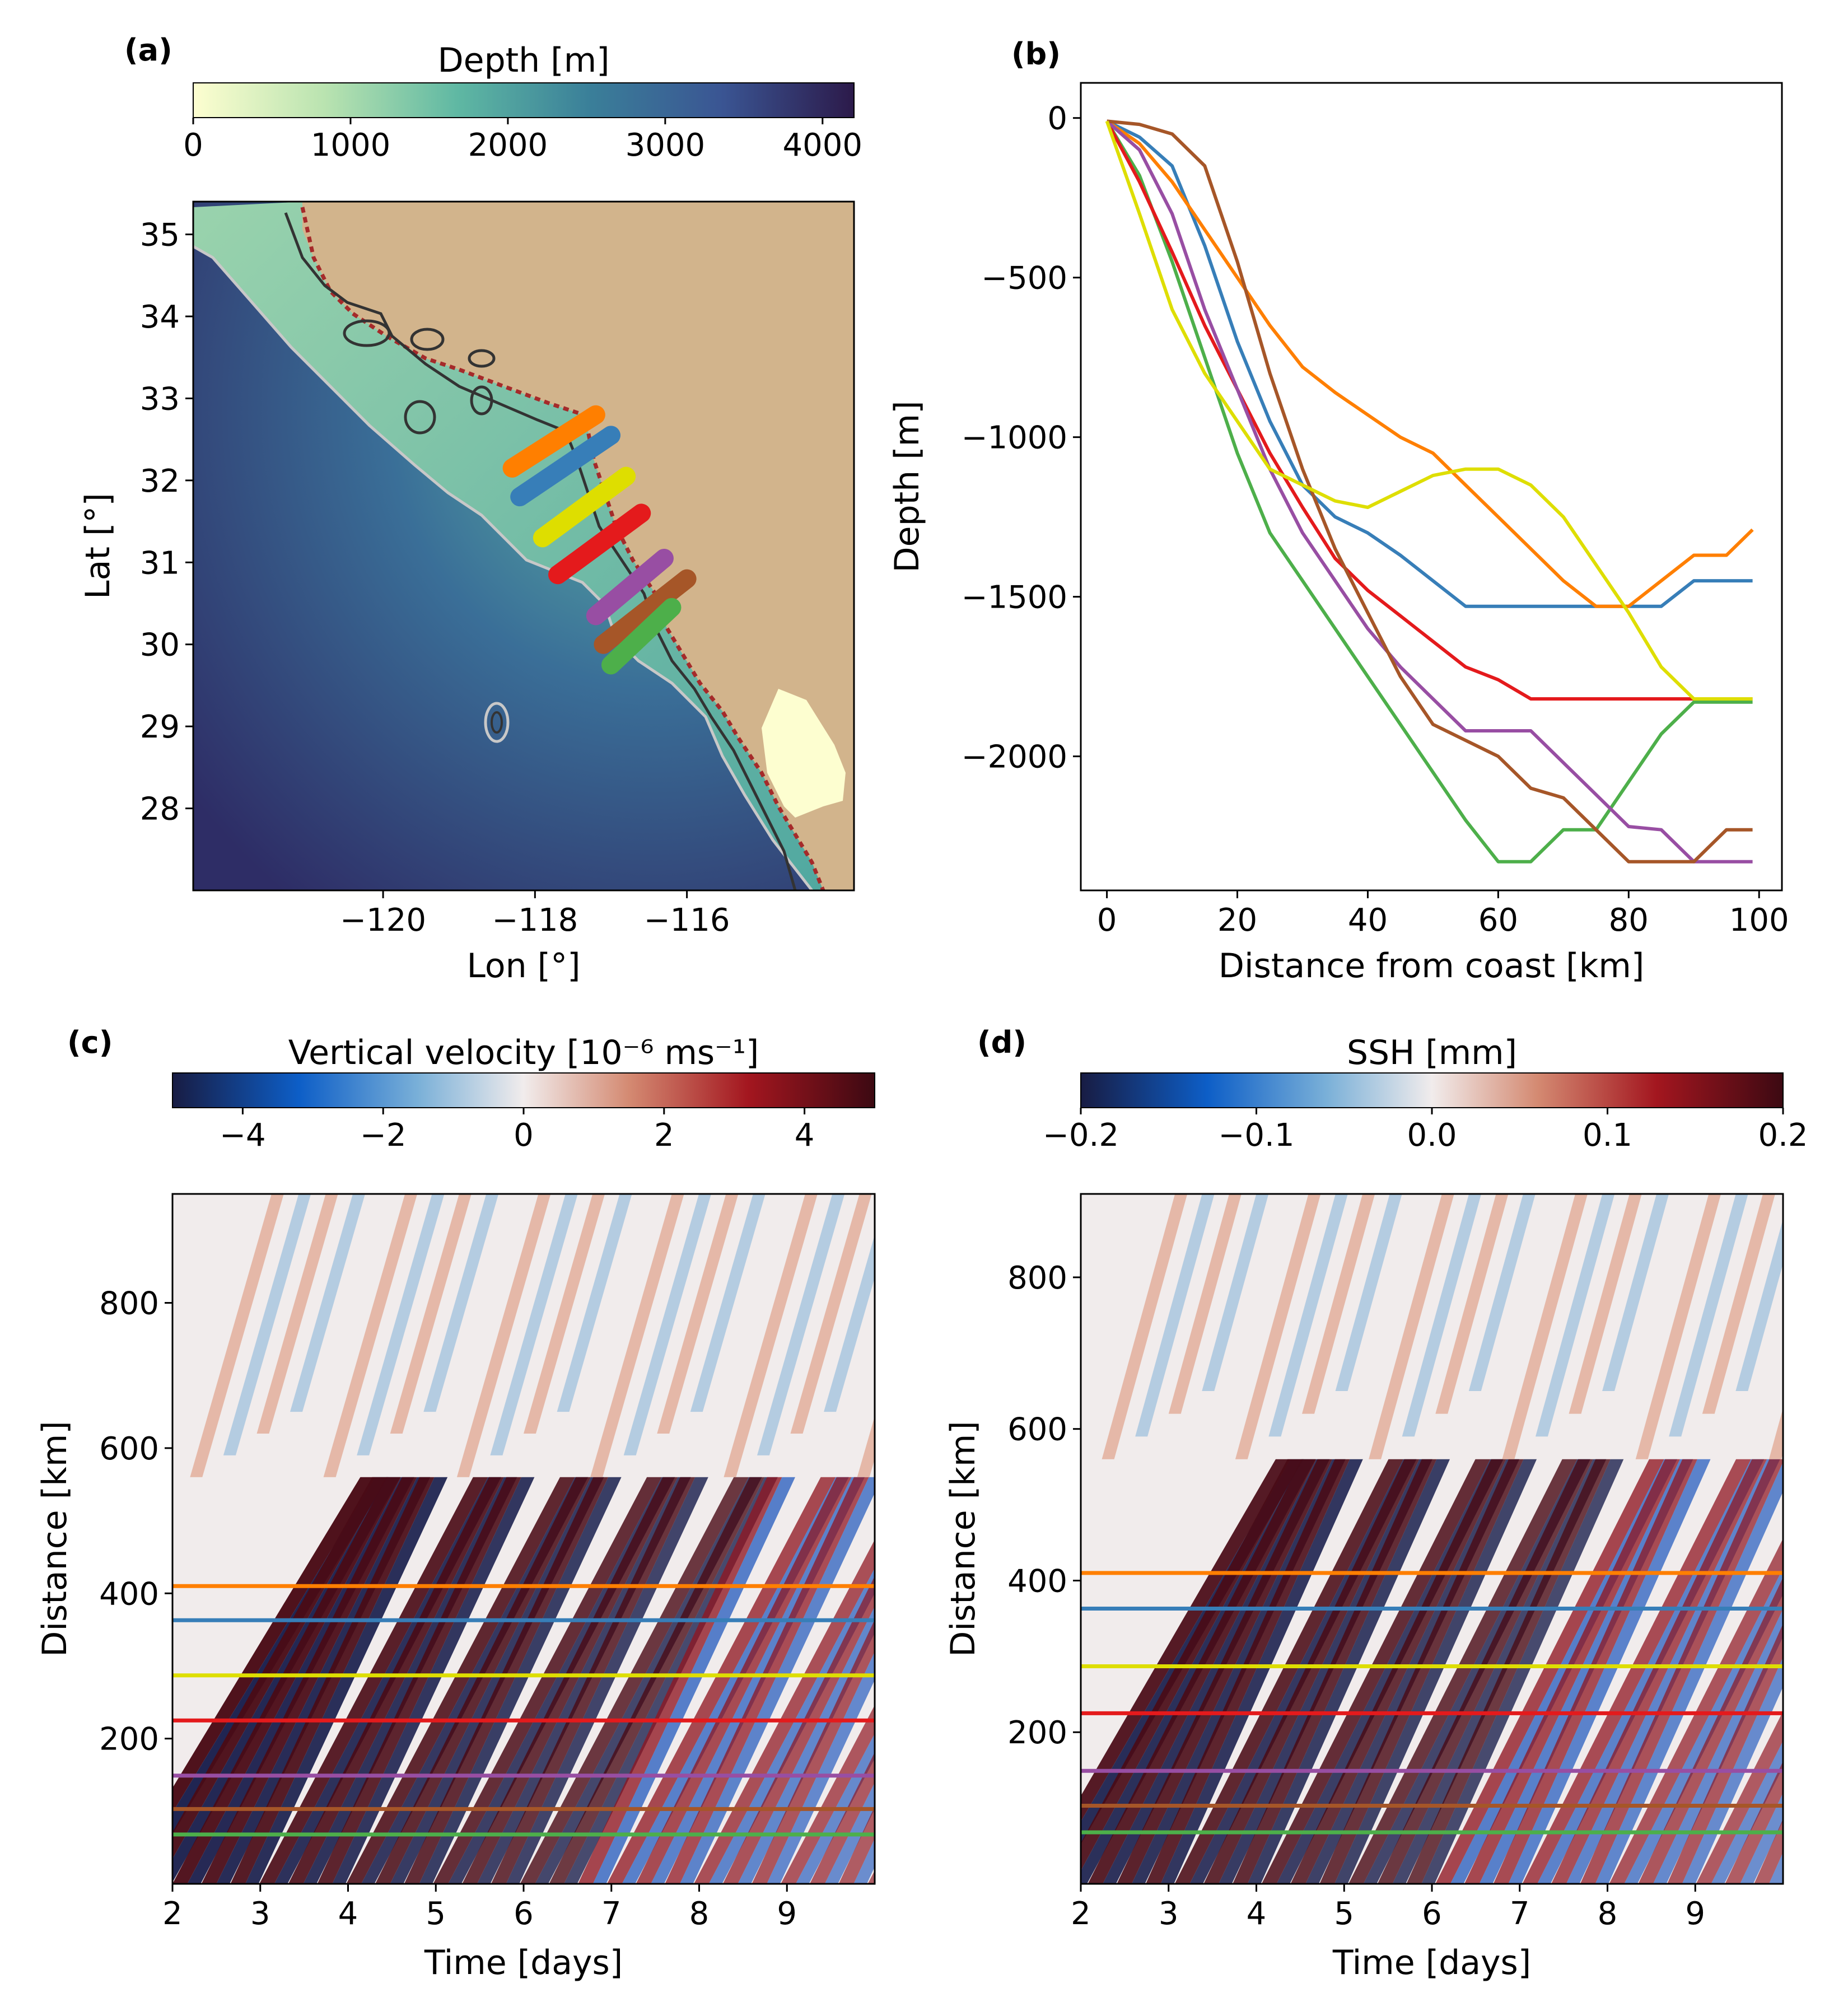 The height and width of the screenshot is (2016, 1848). I want to click on panel-d-colorbar-tick-label: 0.2, so click(1783, 1136).